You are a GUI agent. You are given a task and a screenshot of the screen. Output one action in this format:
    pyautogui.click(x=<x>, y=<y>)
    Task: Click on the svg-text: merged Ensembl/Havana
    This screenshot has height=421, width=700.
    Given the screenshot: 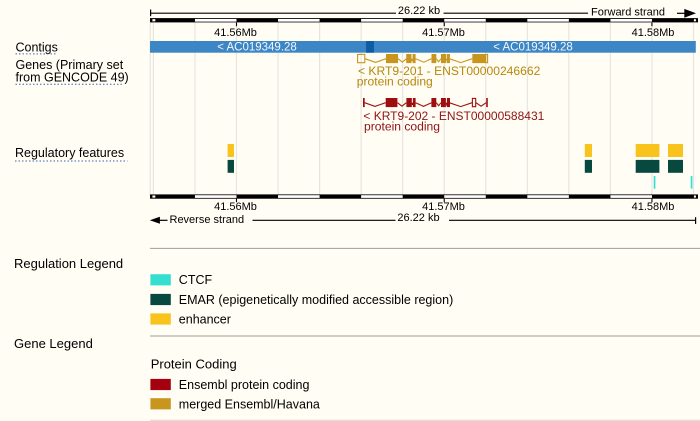 What is the action you would take?
    pyautogui.click(x=249, y=404)
    